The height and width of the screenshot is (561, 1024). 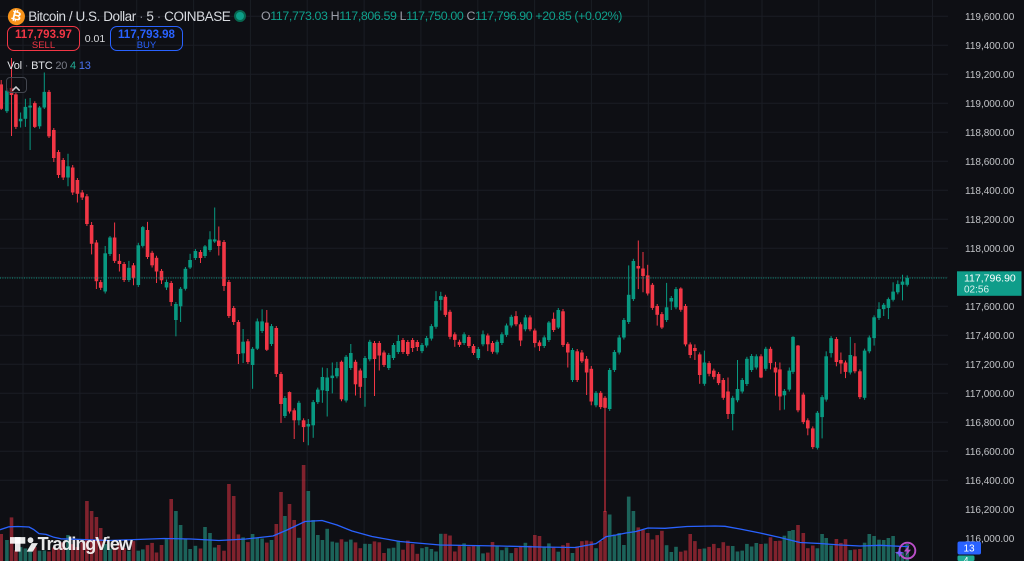 I want to click on svg-text: 118,000.00, so click(x=990, y=249).